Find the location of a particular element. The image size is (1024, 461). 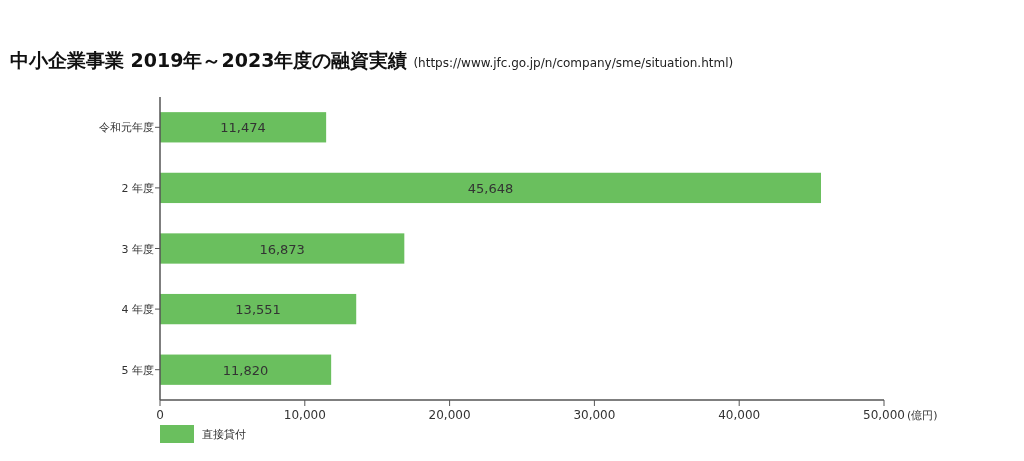

text: 11,474 is located at coordinates (243, 128).